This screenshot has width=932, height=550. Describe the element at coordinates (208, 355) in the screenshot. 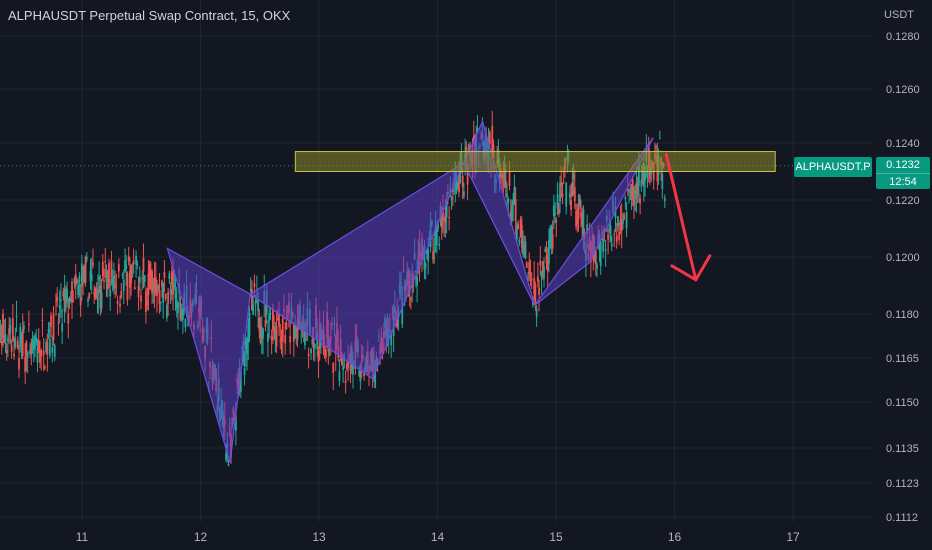

I see `pattern-triangle-xab` at that location.